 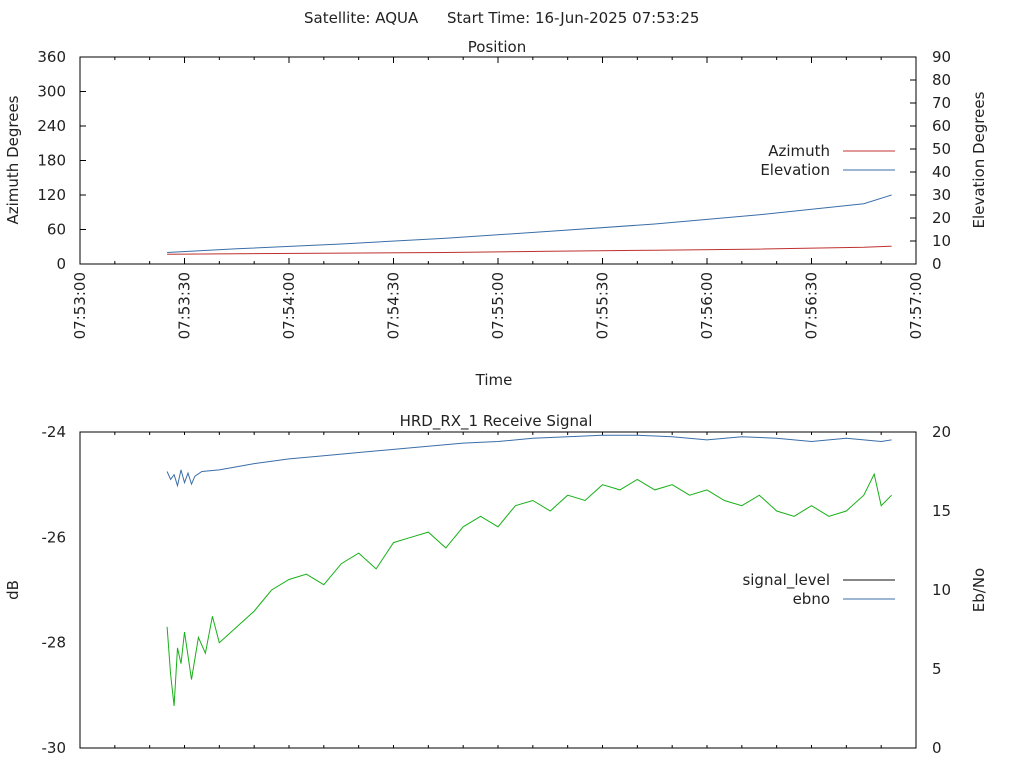 What do you see at coordinates (941, 195) in the screenshot?
I see `right-axis-tick-label: 30` at bounding box center [941, 195].